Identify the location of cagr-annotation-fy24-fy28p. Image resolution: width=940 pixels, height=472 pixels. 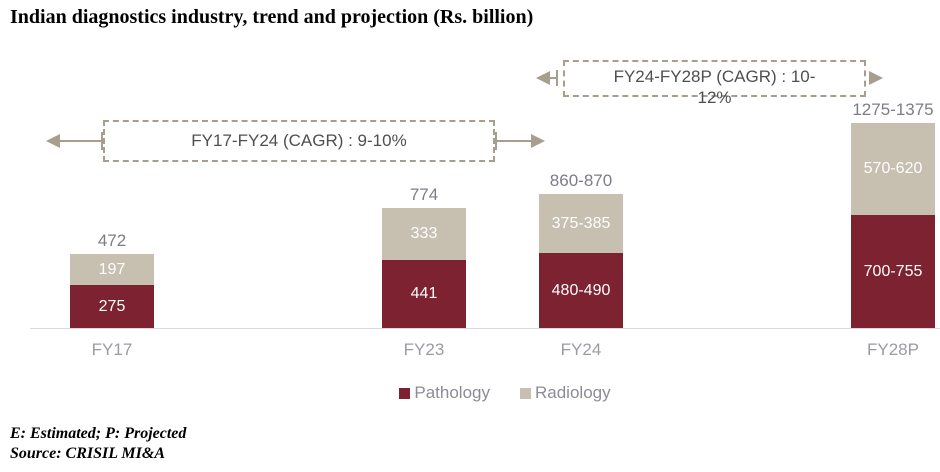
(714, 78).